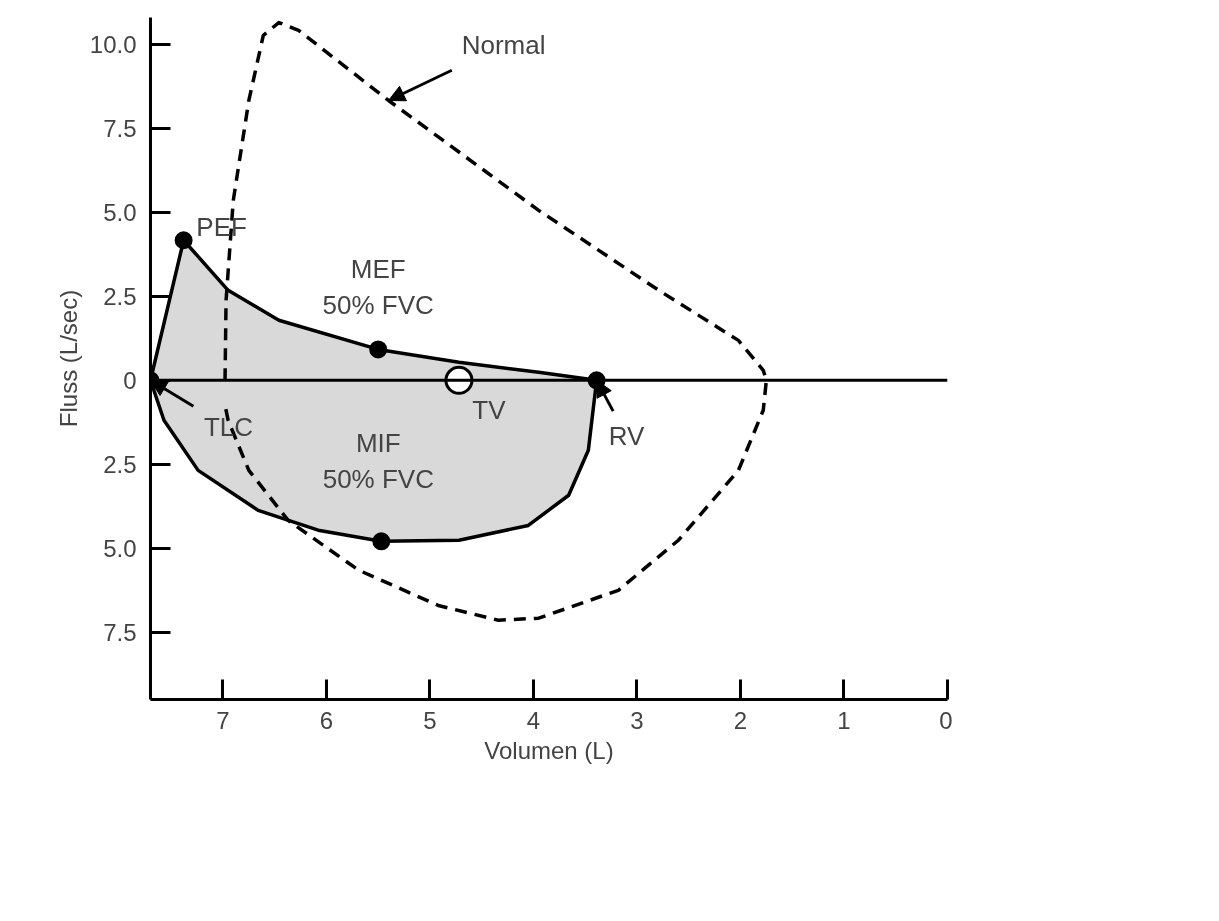  Describe the element at coordinates (378, 461) in the screenshot. I see `annotation: MIF 50% FVC` at that location.